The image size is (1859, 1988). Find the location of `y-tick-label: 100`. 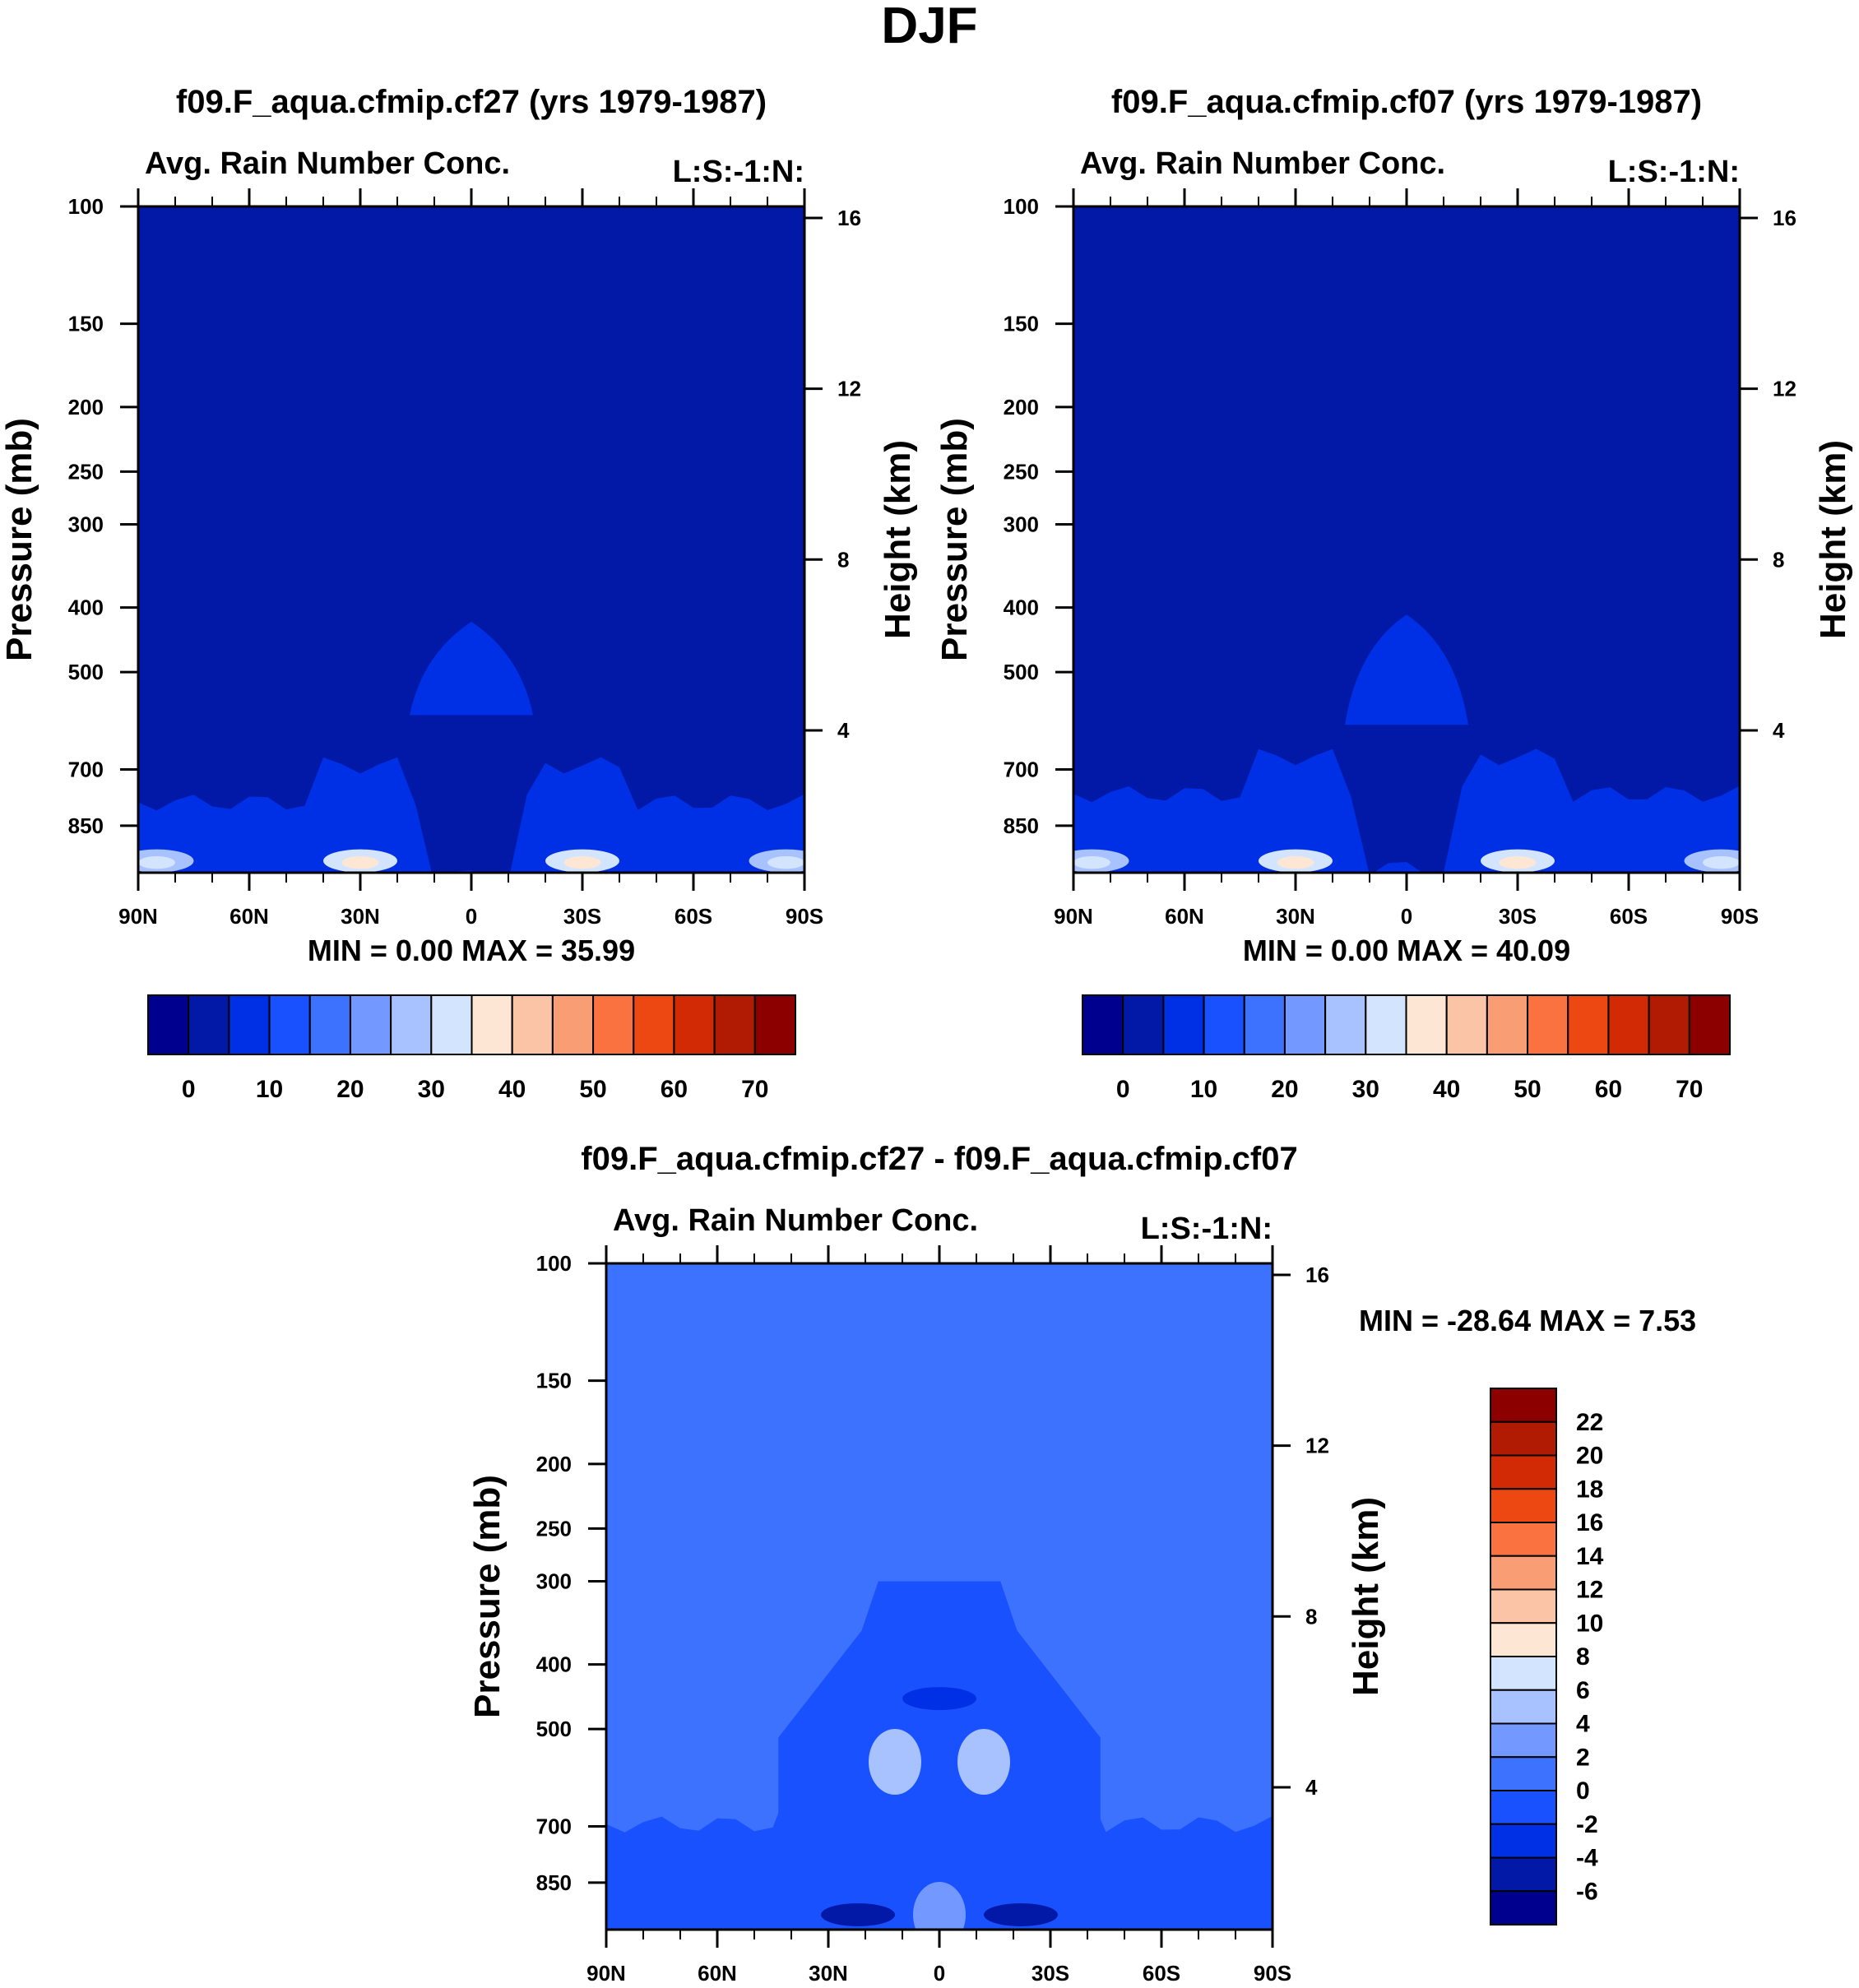

y-tick-label: 100 is located at coordinates (554, 1264).